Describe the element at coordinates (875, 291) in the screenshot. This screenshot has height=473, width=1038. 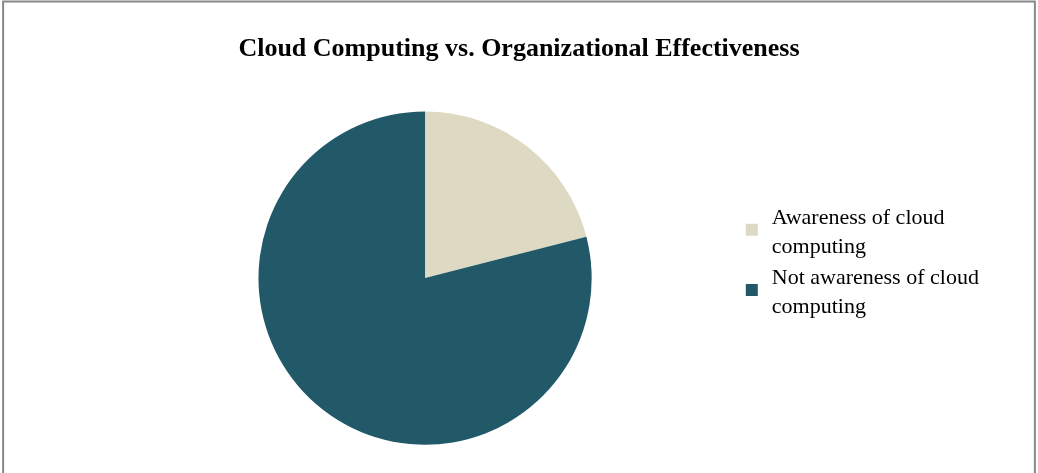
I see `legend-label: Not awareness of cloud computing` at that location.